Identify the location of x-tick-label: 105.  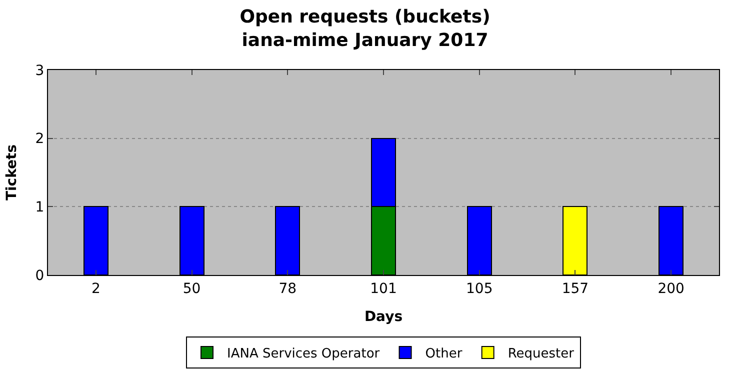
(479, 288).